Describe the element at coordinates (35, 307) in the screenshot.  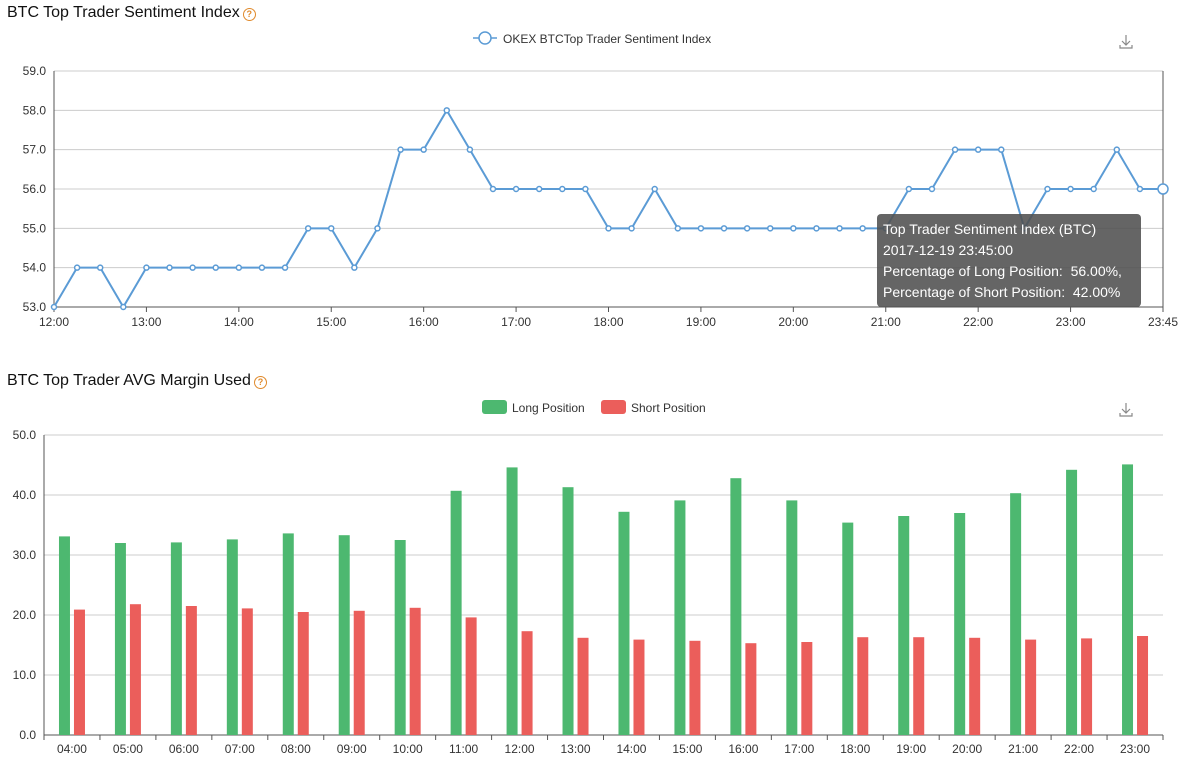
I see `y-tick-label: 53.0` at that location.